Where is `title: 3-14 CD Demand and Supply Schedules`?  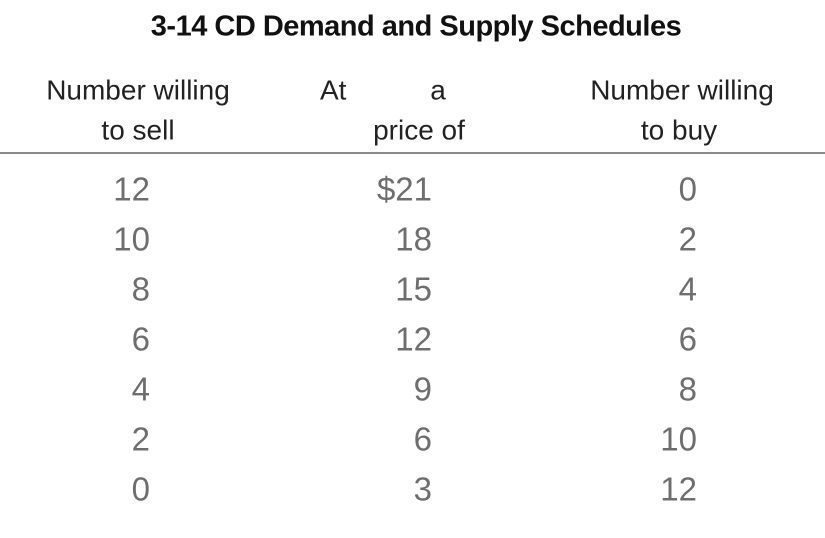
title: 3-14 CD Demand and Supply Schedules is located at coordinates (416, 27).